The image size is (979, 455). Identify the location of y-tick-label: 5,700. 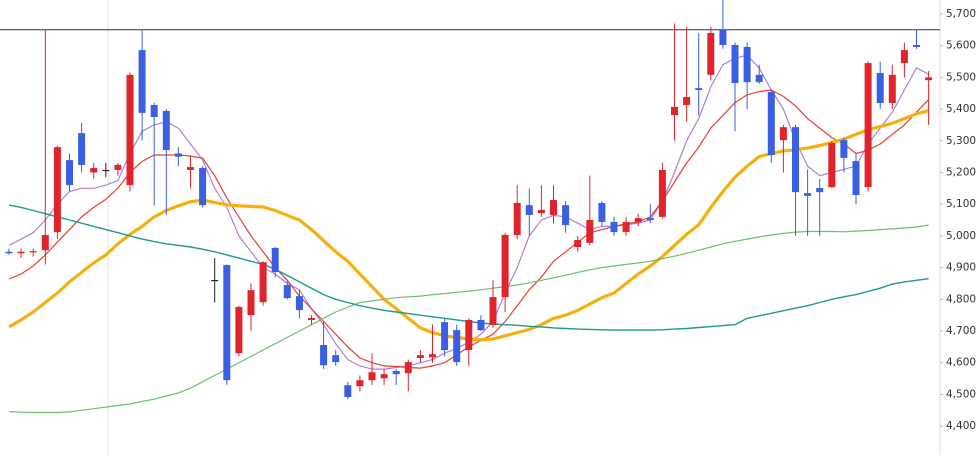
(961, 14).